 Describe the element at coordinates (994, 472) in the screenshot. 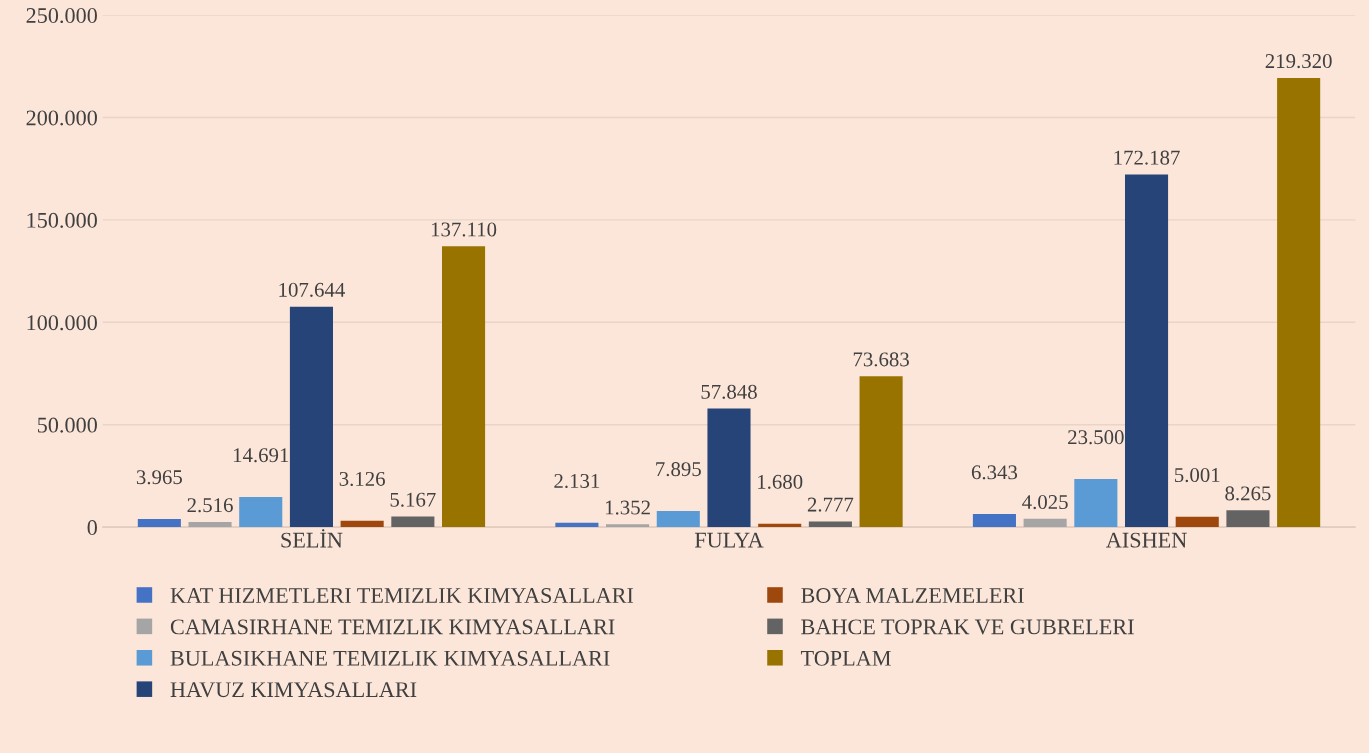

I see `data-label: 6.343` at that location.